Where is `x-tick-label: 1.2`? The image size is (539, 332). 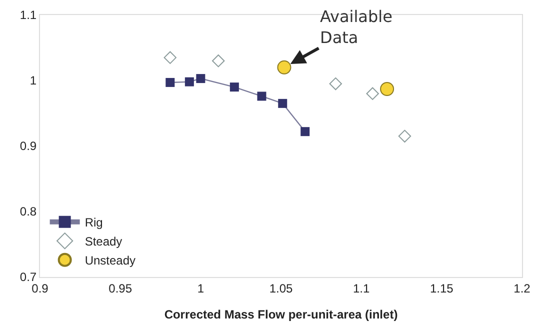 x-tick-label: 1.2 is located at coordinates (522, 288).